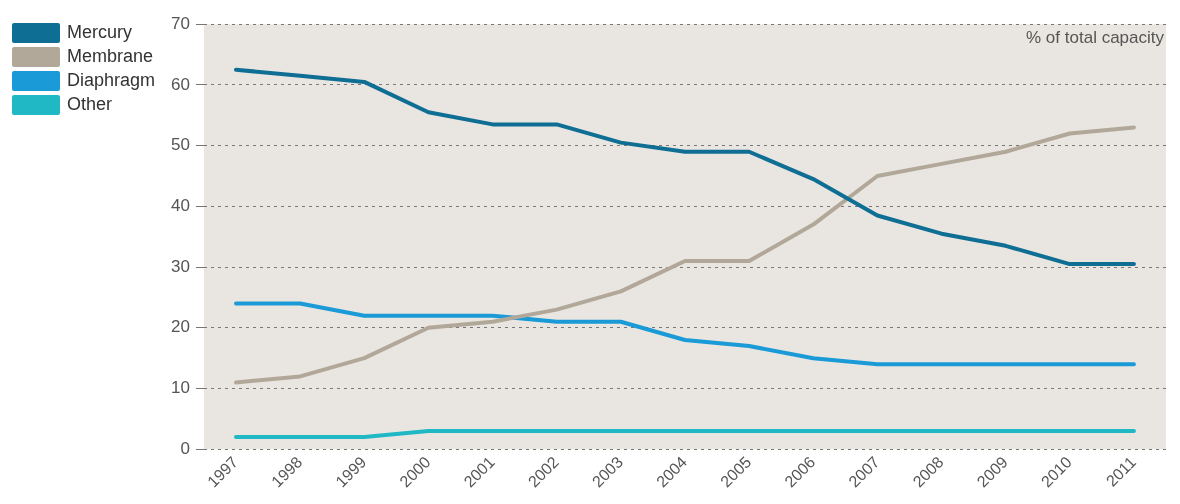 Image resolution: width=1180 pixels, height=504 pixels. What do you see at coordinates (110, 55) in the screenshot?
I see `legend-label: Membrane` at bounding box center [110, 55].